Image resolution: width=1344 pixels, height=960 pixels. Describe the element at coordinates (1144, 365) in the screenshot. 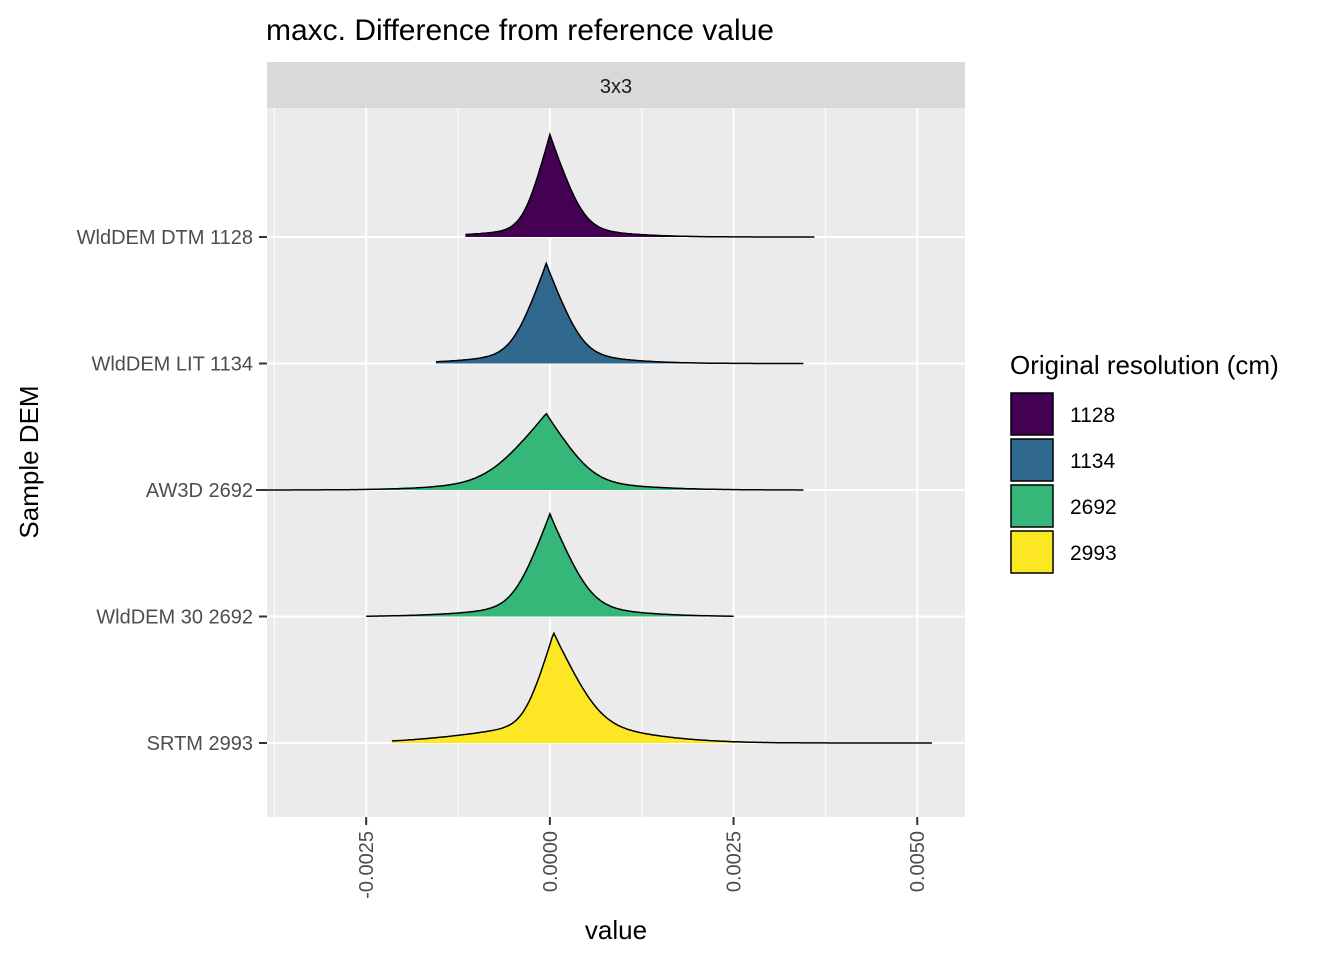

I see `legend-title: Original resolution (cm)` at that location.